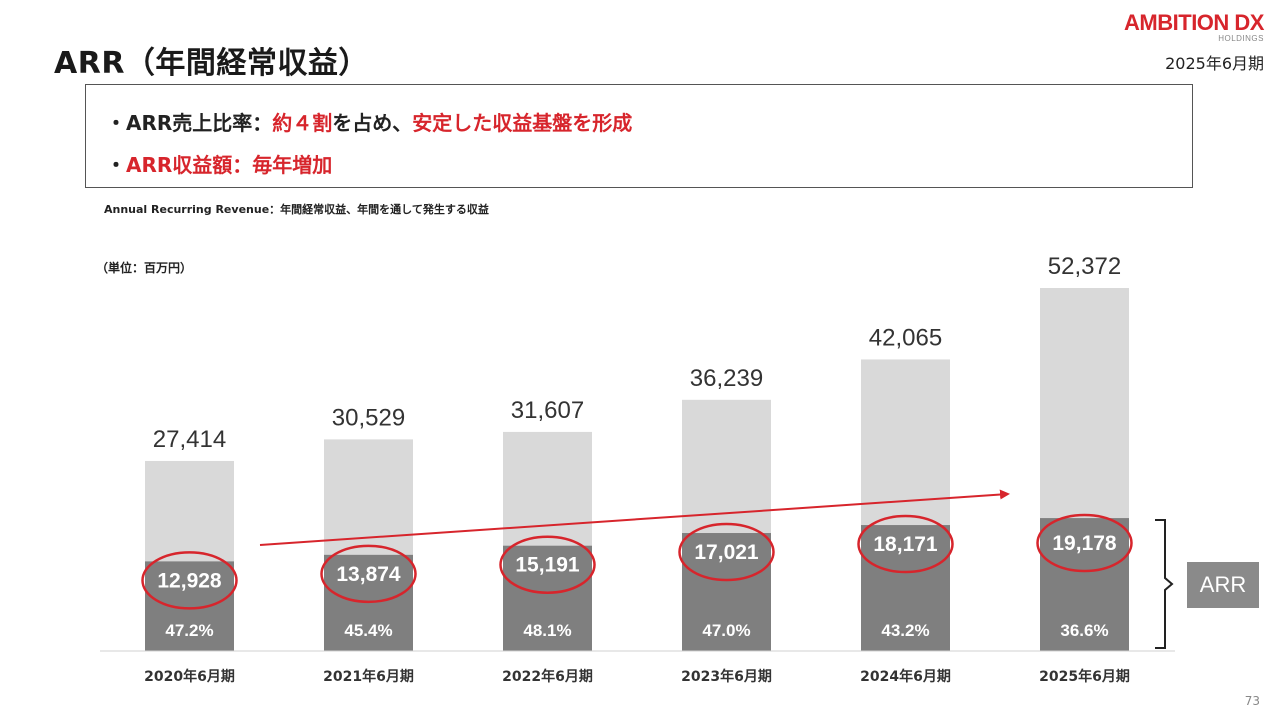 This screenshot has width=1280, height=720. Describe the element at coordinates (547, 676) in the screenshot. I see `category-label: 2022年6月期` at that location.